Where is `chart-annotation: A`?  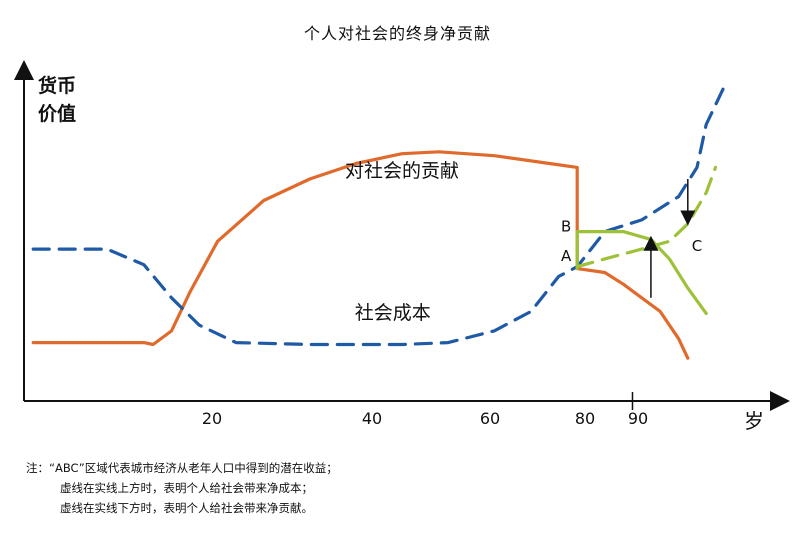
chart-annotation: A is located at coordinates (566, 256).